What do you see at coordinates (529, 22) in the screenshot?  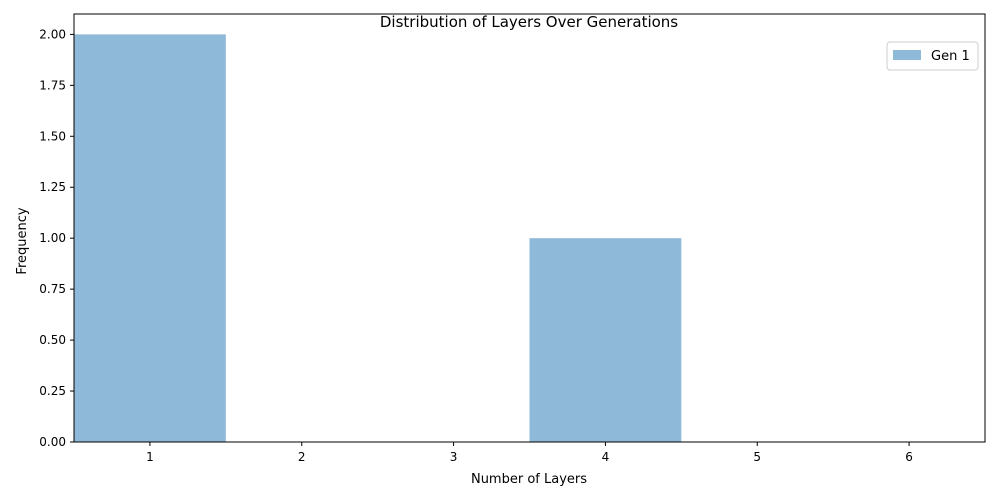 I see `chart-title: Distribution of Layers Over Generations` at bounding box center [529, 22].